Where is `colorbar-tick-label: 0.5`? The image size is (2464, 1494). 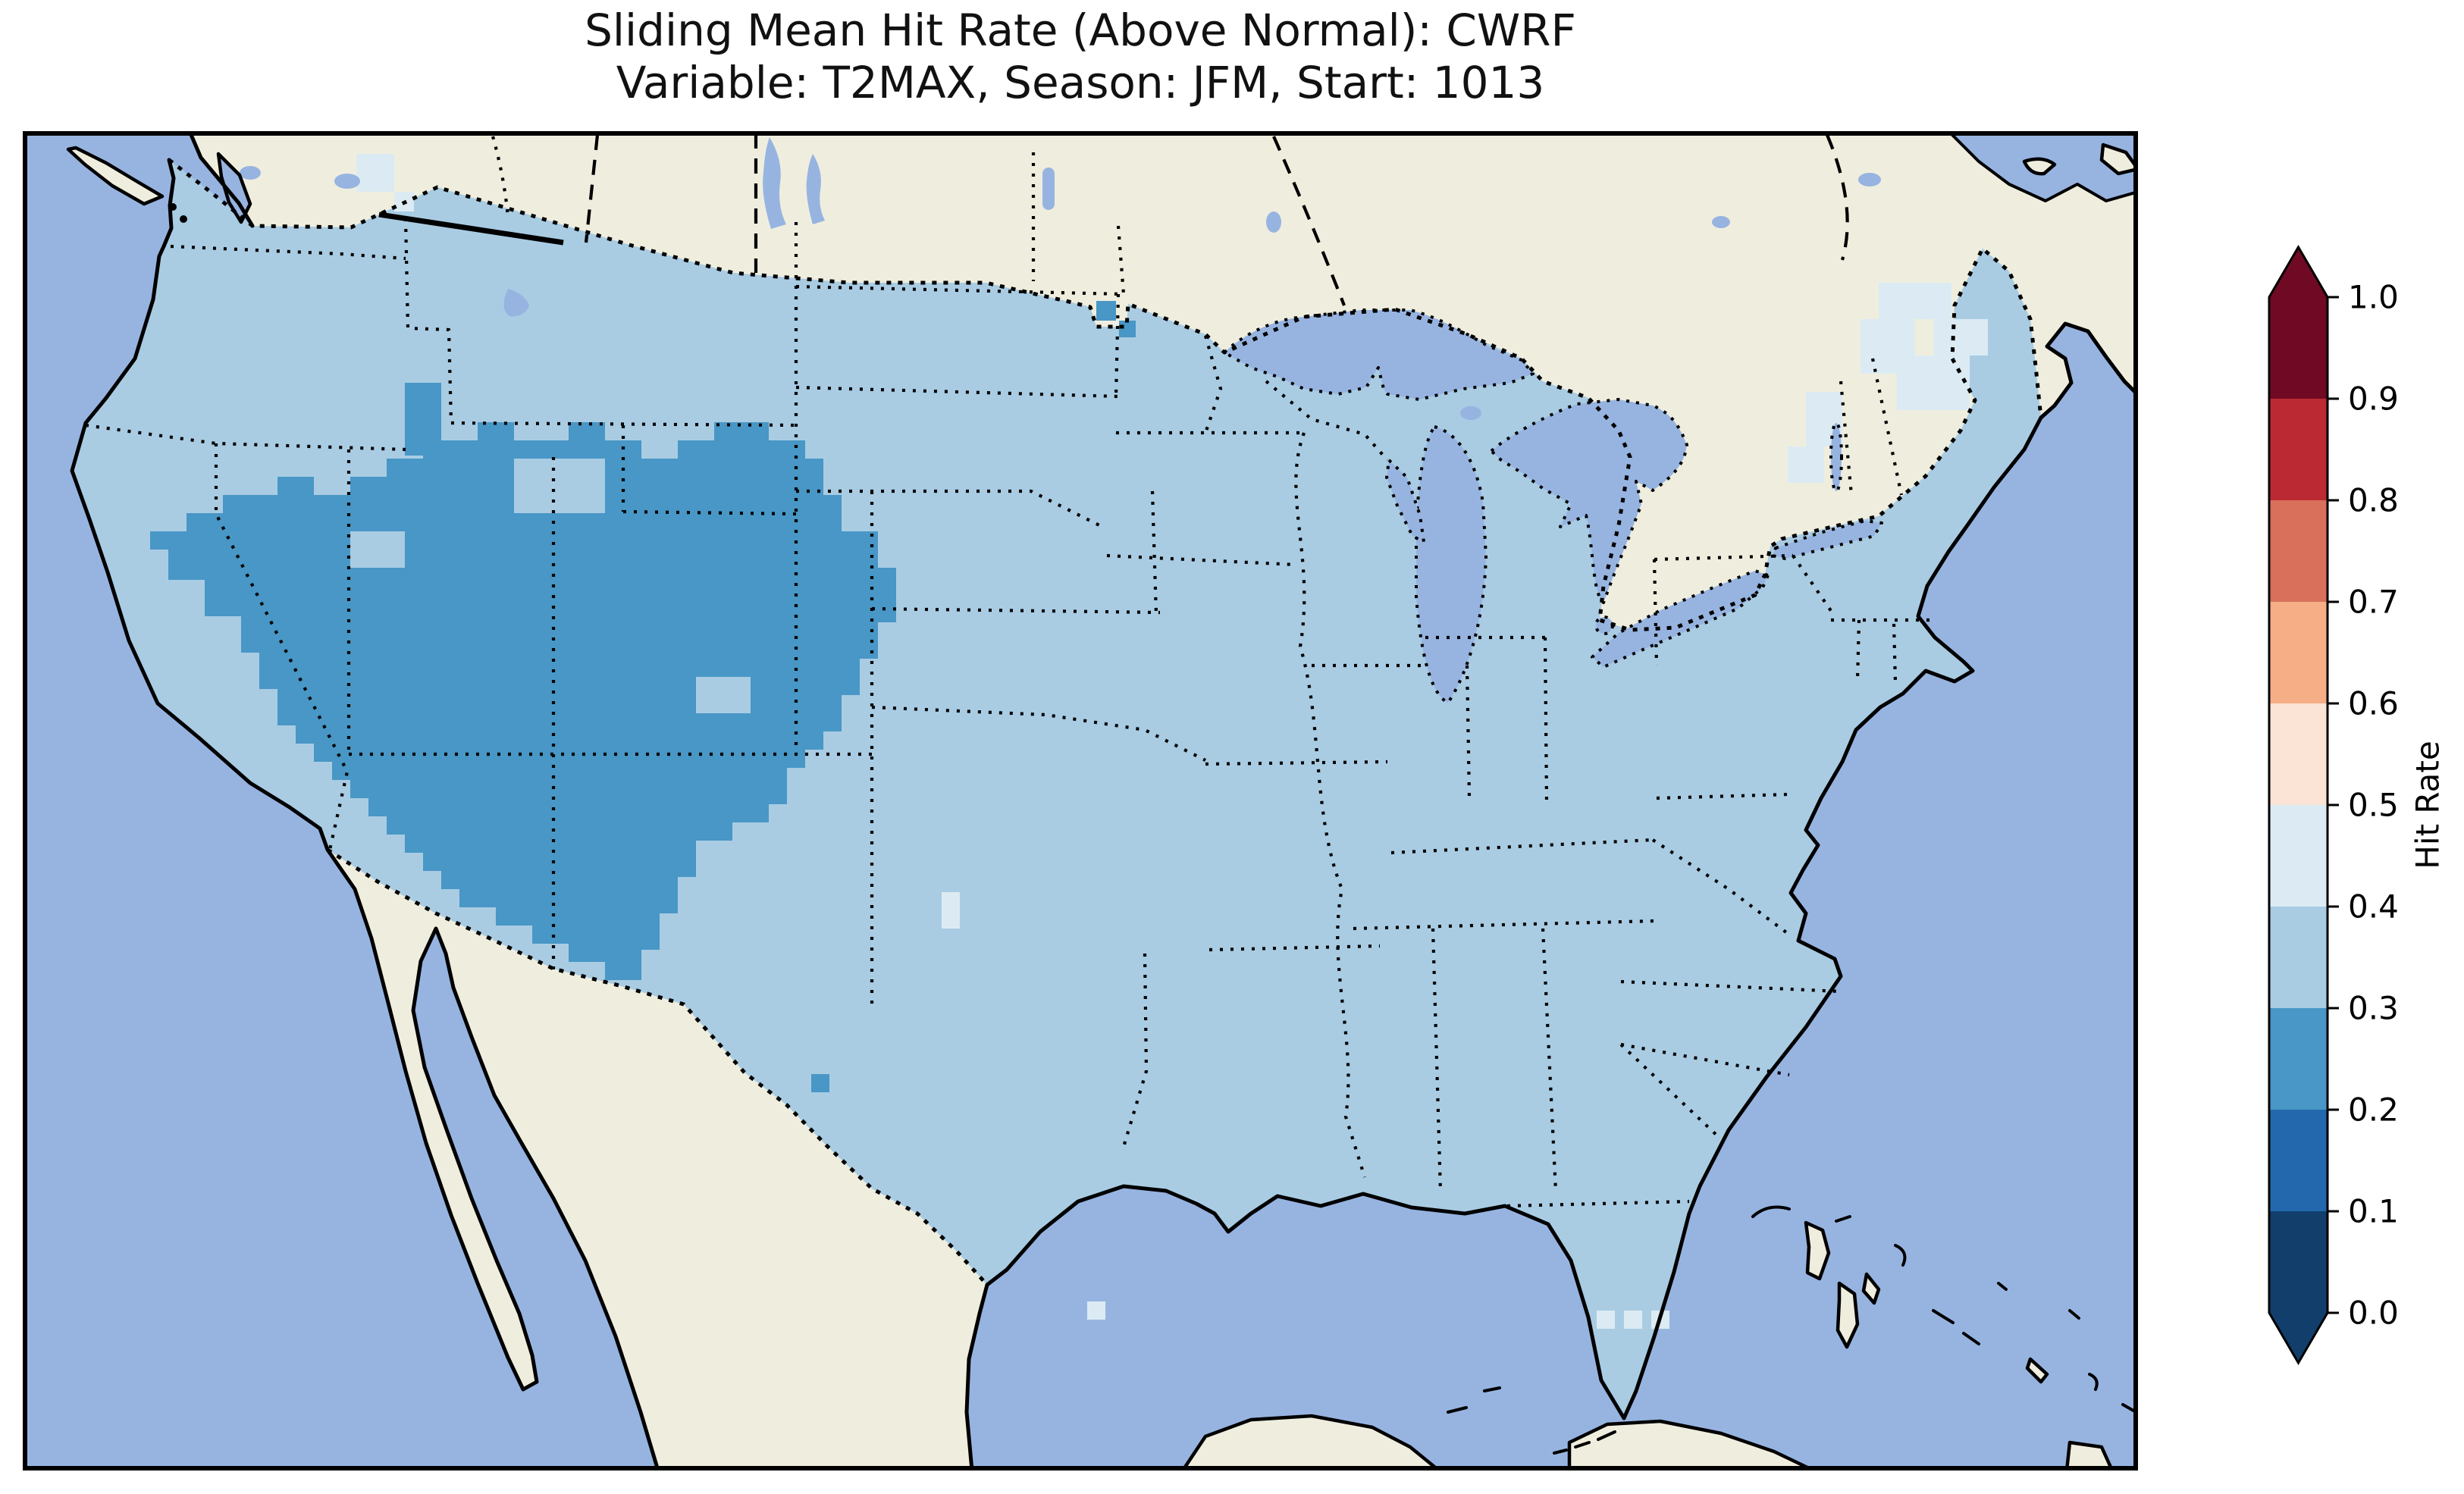 colorbar-tick-label: 0.5 is located at coordinates (2374, 805).